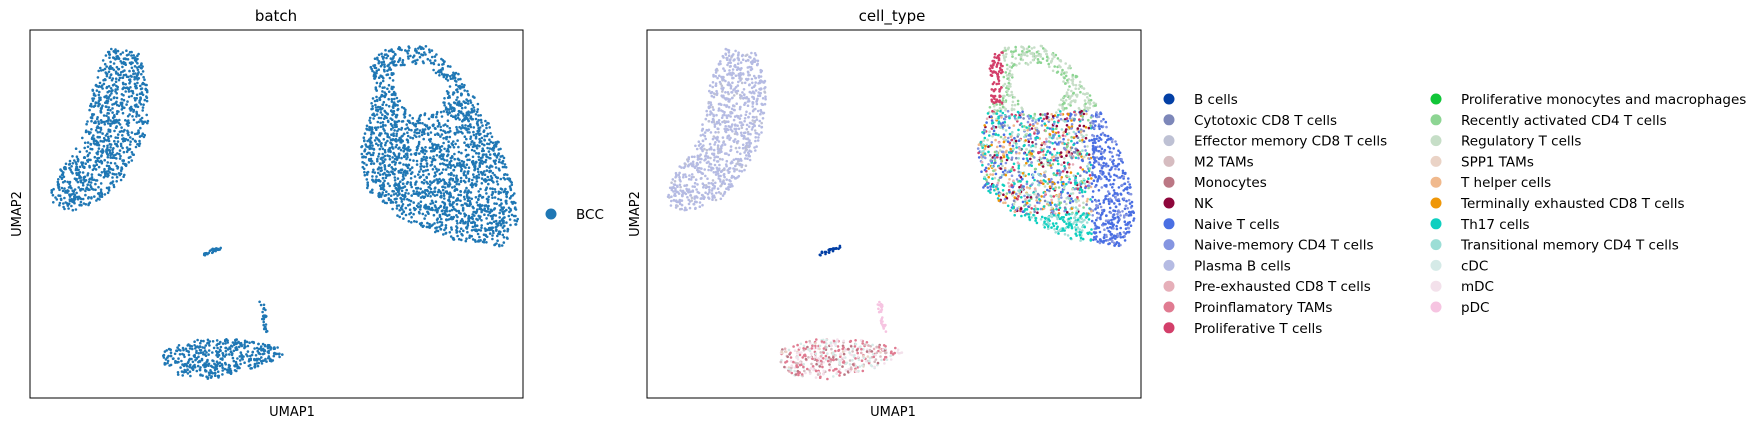 Image resolution: width=1764 pixels, height=429 pixels. What do you see at coordinates (993, 174) in the screenshot?
I see `point-t-helper-cells` at bounding box center [993, 174].